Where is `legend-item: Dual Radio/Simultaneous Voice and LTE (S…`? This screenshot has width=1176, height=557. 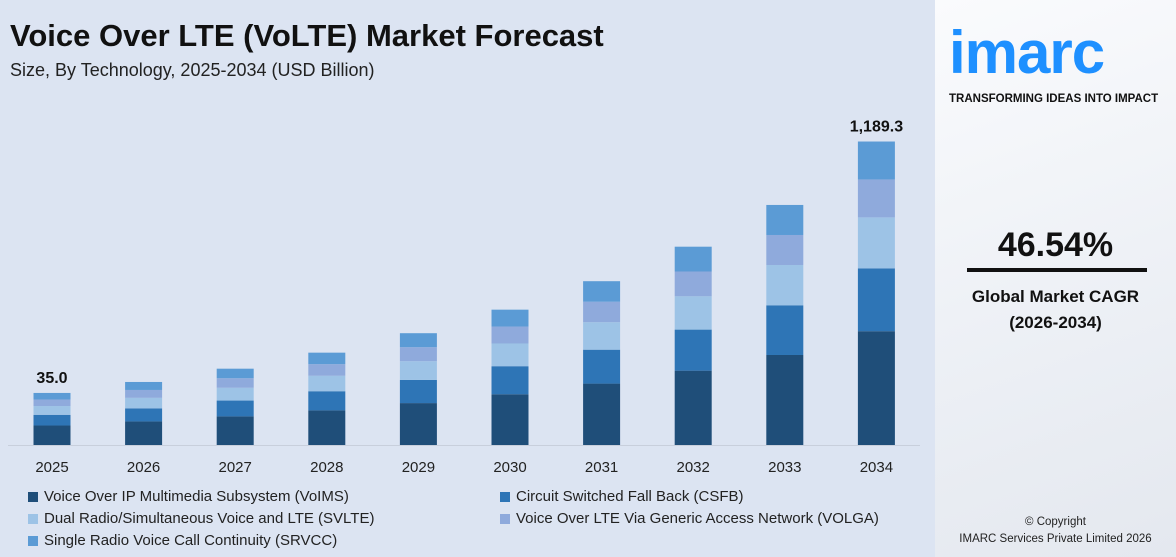 legend-item: Dual Radio/Simultaneous Voice and LTE (S… is located at coordinates (201, 519).